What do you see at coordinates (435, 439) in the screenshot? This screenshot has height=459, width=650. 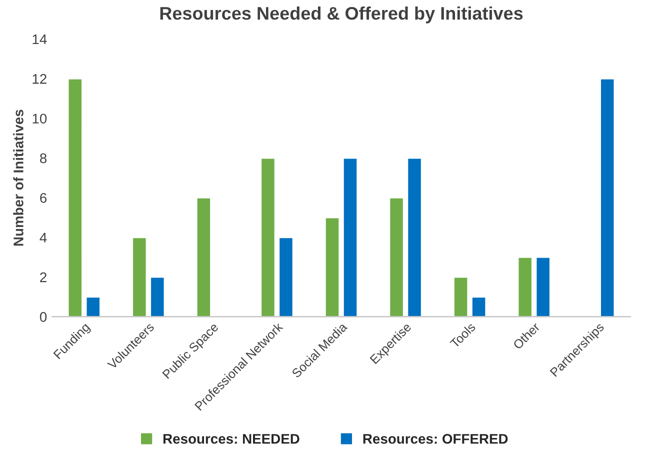 I see `legend-label: Resources: OFFERED` at bounding box center [435, 439].